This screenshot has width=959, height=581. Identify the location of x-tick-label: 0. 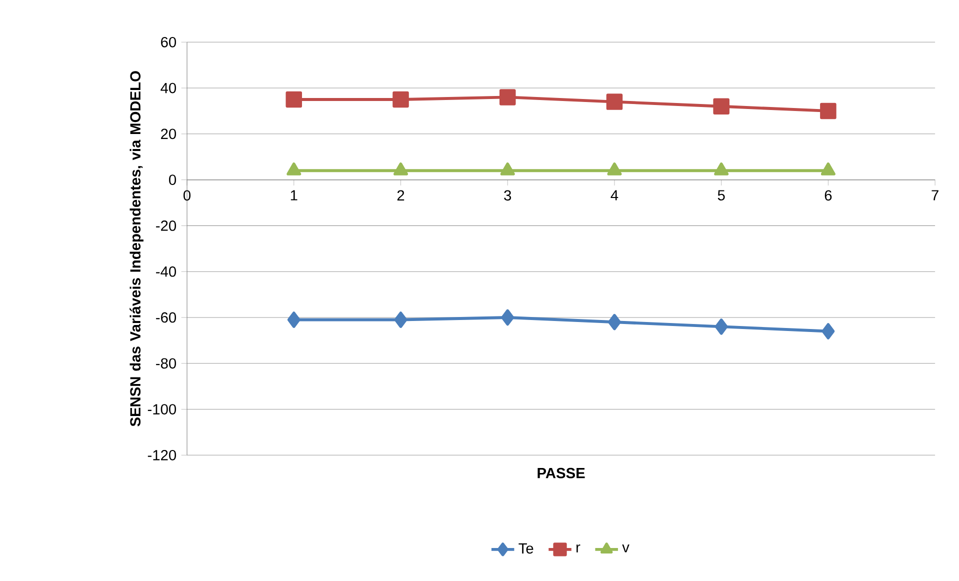
(187, 195).